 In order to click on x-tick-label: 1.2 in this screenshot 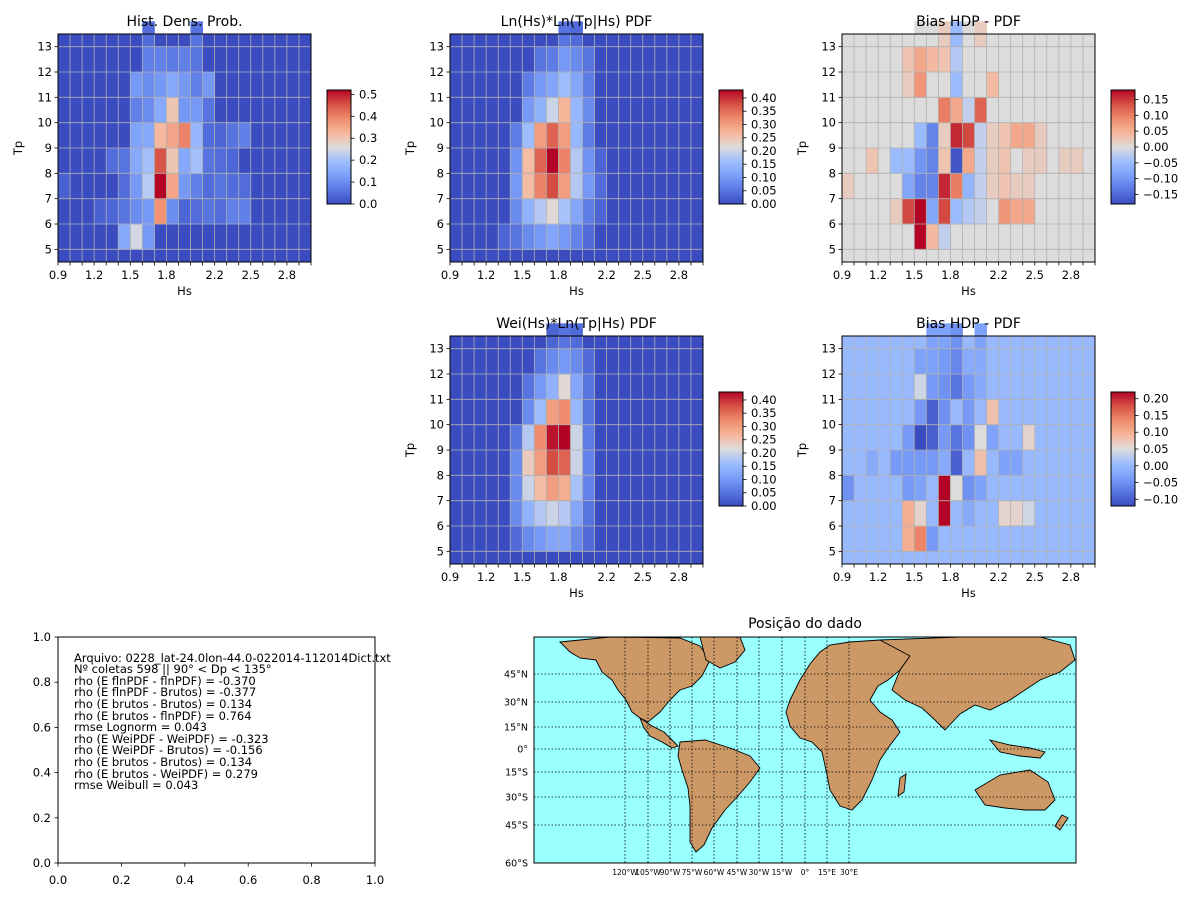, I will do `click(486, 275)`.